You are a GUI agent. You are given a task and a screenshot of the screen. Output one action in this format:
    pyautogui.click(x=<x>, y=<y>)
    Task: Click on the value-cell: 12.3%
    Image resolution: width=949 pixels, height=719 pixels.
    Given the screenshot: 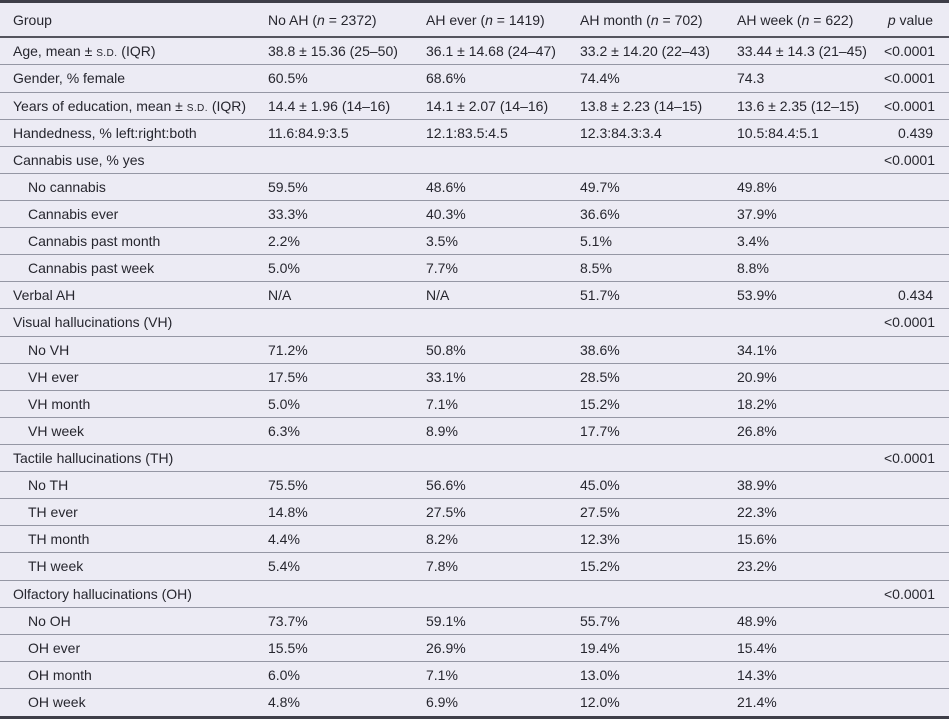 What is the action you would take?
    pyautogui.click(x=645, y=539)
    